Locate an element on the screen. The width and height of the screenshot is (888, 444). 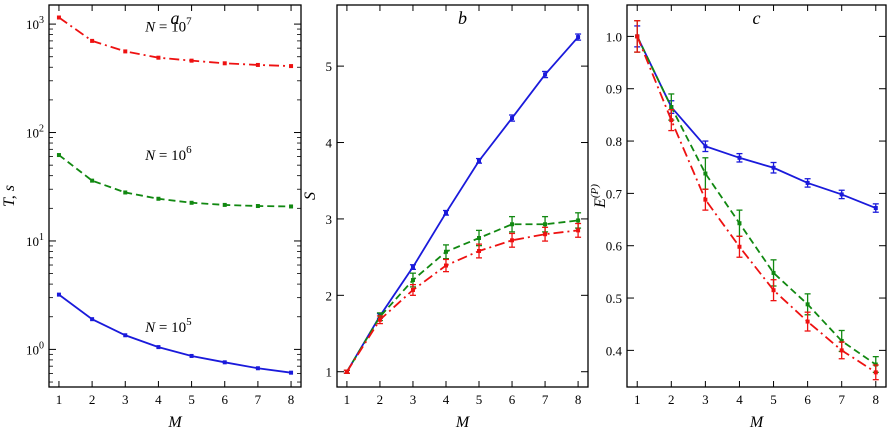
panel-b-y-tick-label: 2 is located at coordinates (329, 295).